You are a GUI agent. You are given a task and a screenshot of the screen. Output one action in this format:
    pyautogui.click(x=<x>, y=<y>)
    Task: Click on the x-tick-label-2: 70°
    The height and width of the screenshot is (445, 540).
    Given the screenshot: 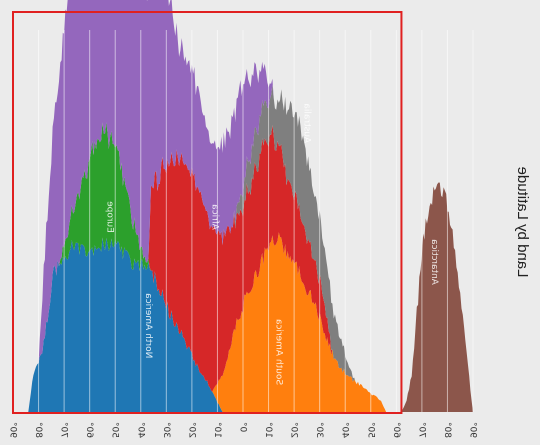 What is the action you would take?
    pyautogui.click(x=421, y=430)
    